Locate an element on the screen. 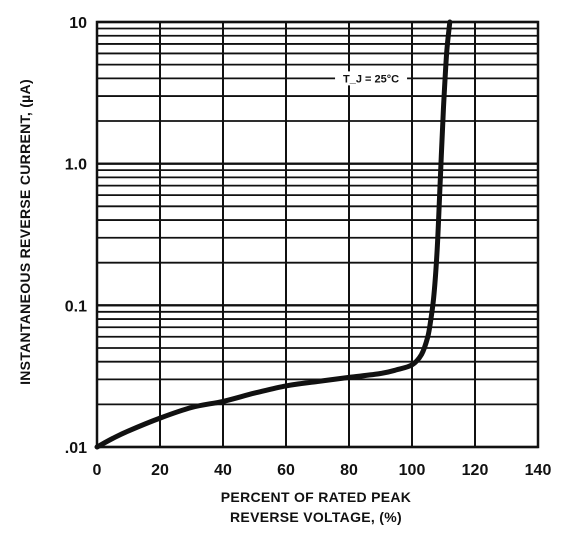 The width and height of the screenshot is (569, 534). x-axis-label-line-2: REVERSE VOLTAGE, (%) is located at coordinates (316, 517).